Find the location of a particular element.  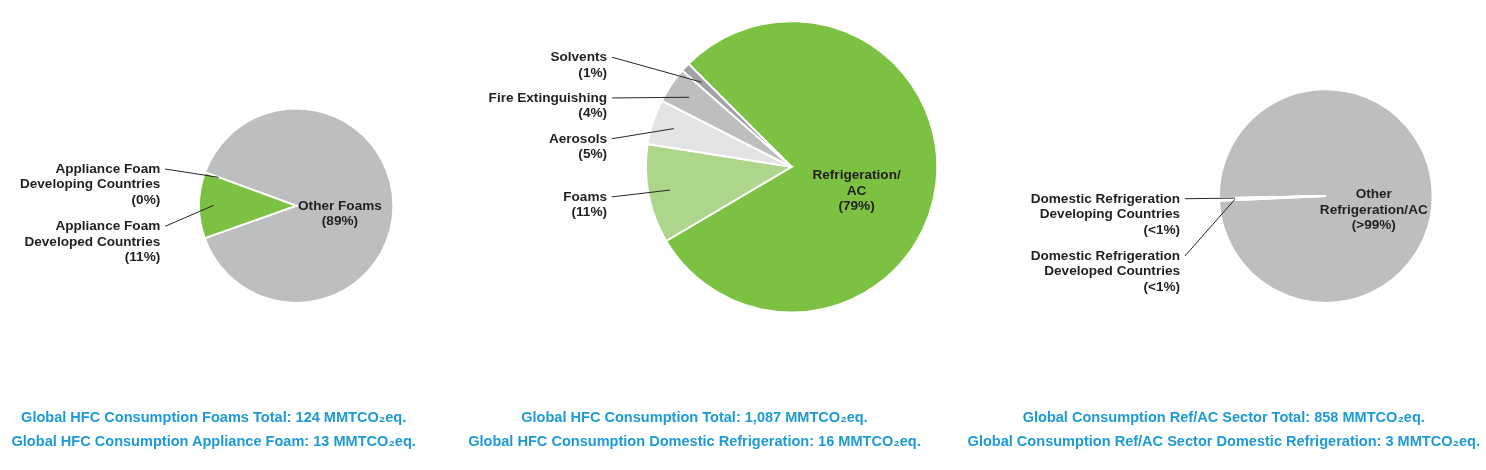

slice-label: Domestic Refrigeration Developed Countries is located at coordinates (1105, 263).